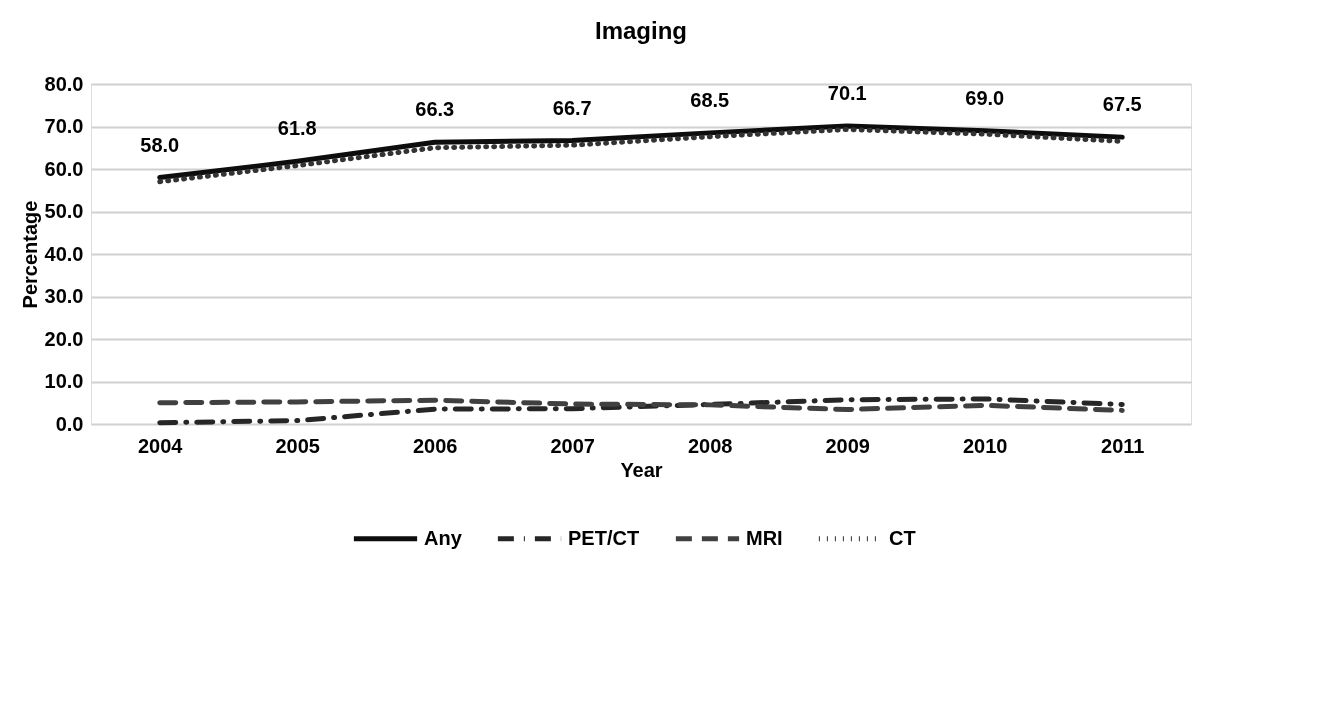 Image resolution: width=1319 pixels, height=709 pixels. What do you see at coordinates (641, 30) in the screenshot?
I see `chart-title: Imaging` at bounding box center [641, 30].